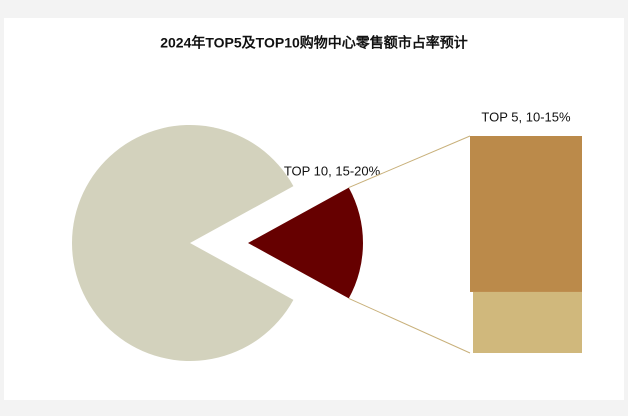  What do you see at coordinates (314, 43) in the screenshot?
I see `chart-title: 2024年TOP5及TOP10购物中心零售额市占率预计` at bounding box center [314, 43].